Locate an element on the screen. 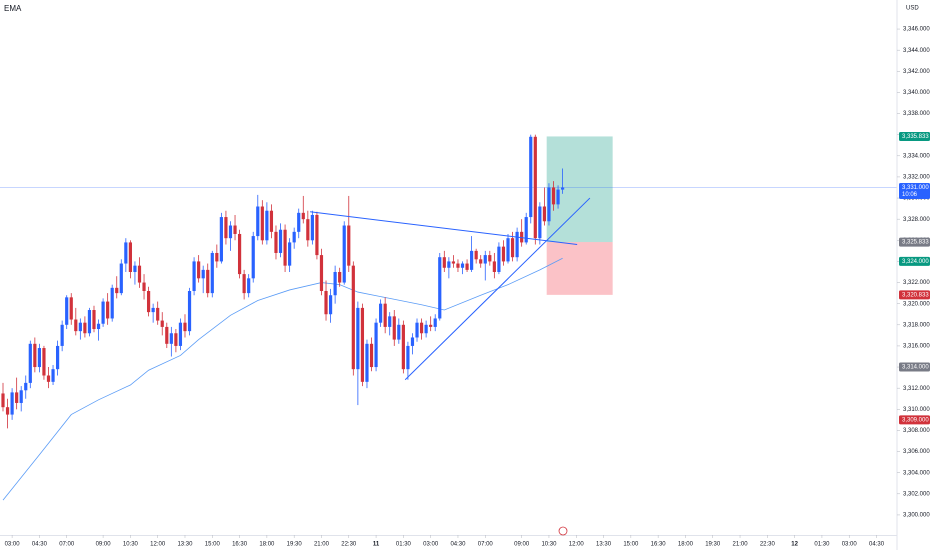 The height and width of the screenshot is (550, 932). price-label: 3,324.000 is located at coordinates (915, 262).